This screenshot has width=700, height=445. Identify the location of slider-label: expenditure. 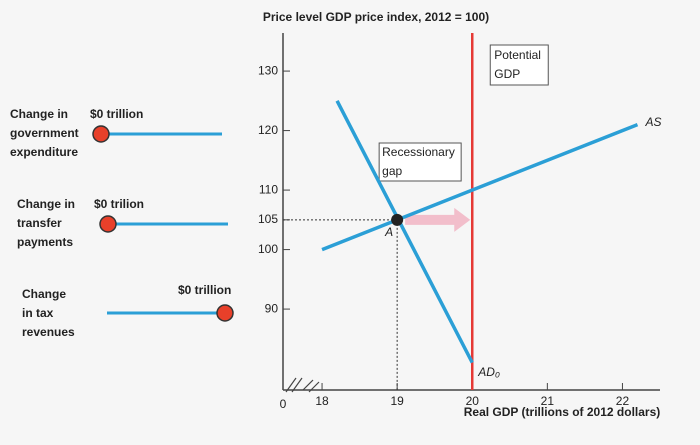
(44, 152).